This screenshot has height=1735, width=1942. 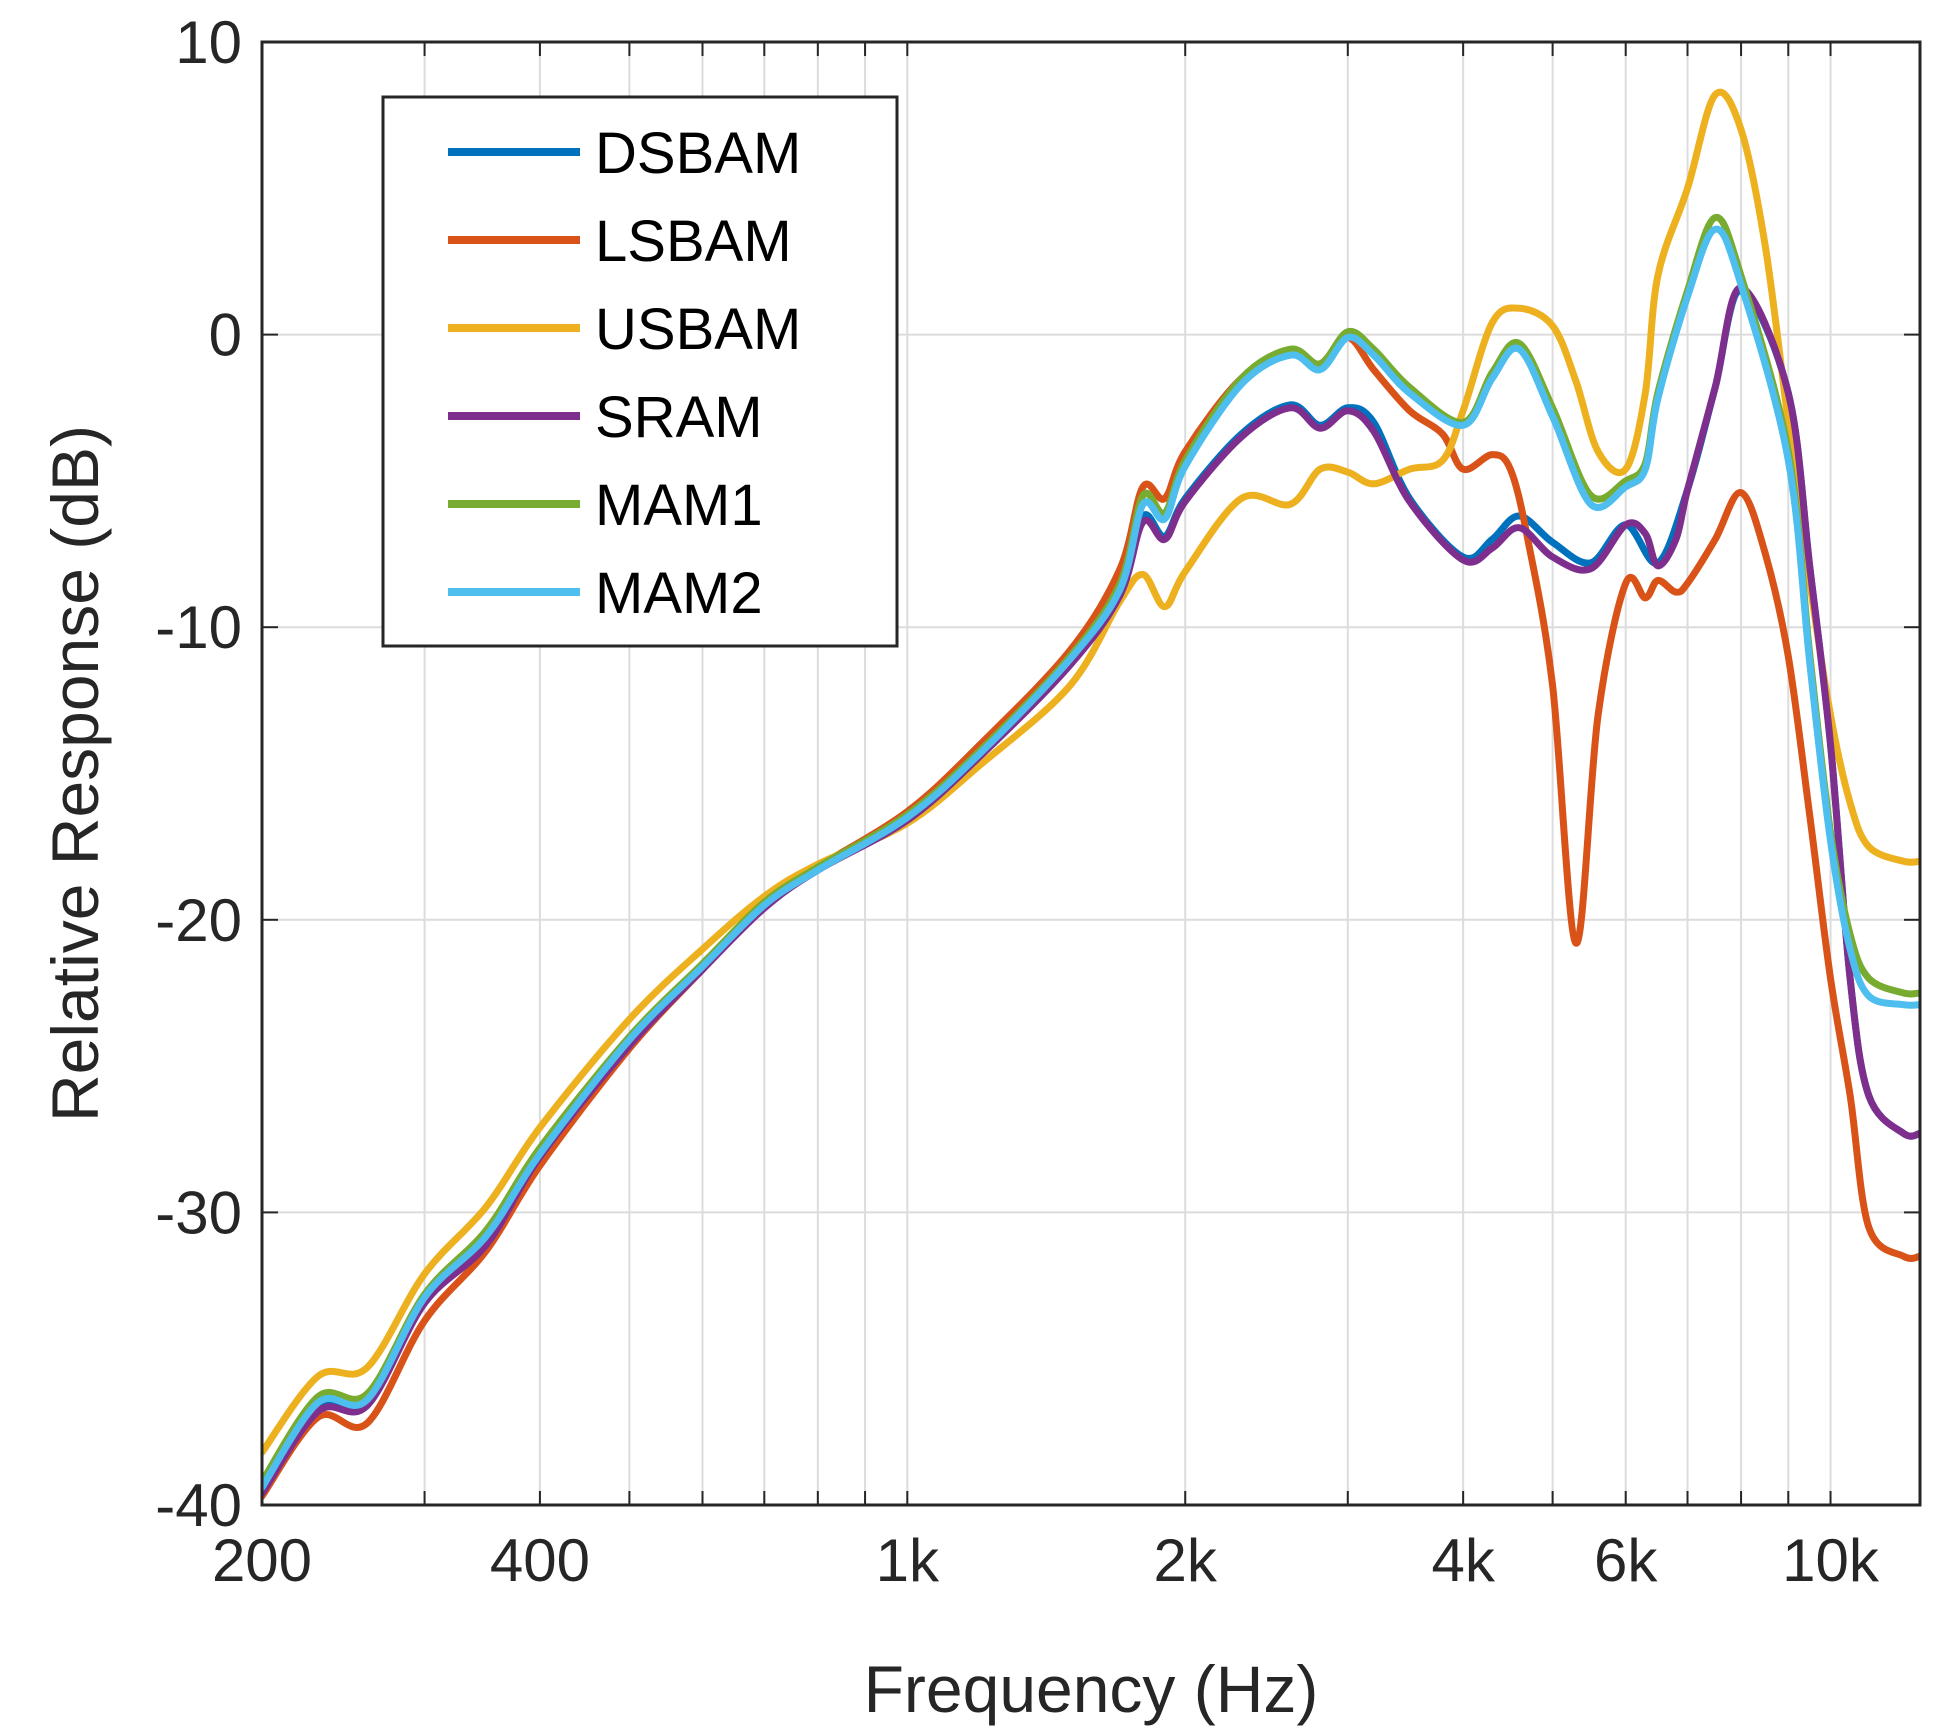 What do you see at coordinates (198, 627) in the screenshot?
I see `y-tick-label: -10` at bounding box center [198, 627].